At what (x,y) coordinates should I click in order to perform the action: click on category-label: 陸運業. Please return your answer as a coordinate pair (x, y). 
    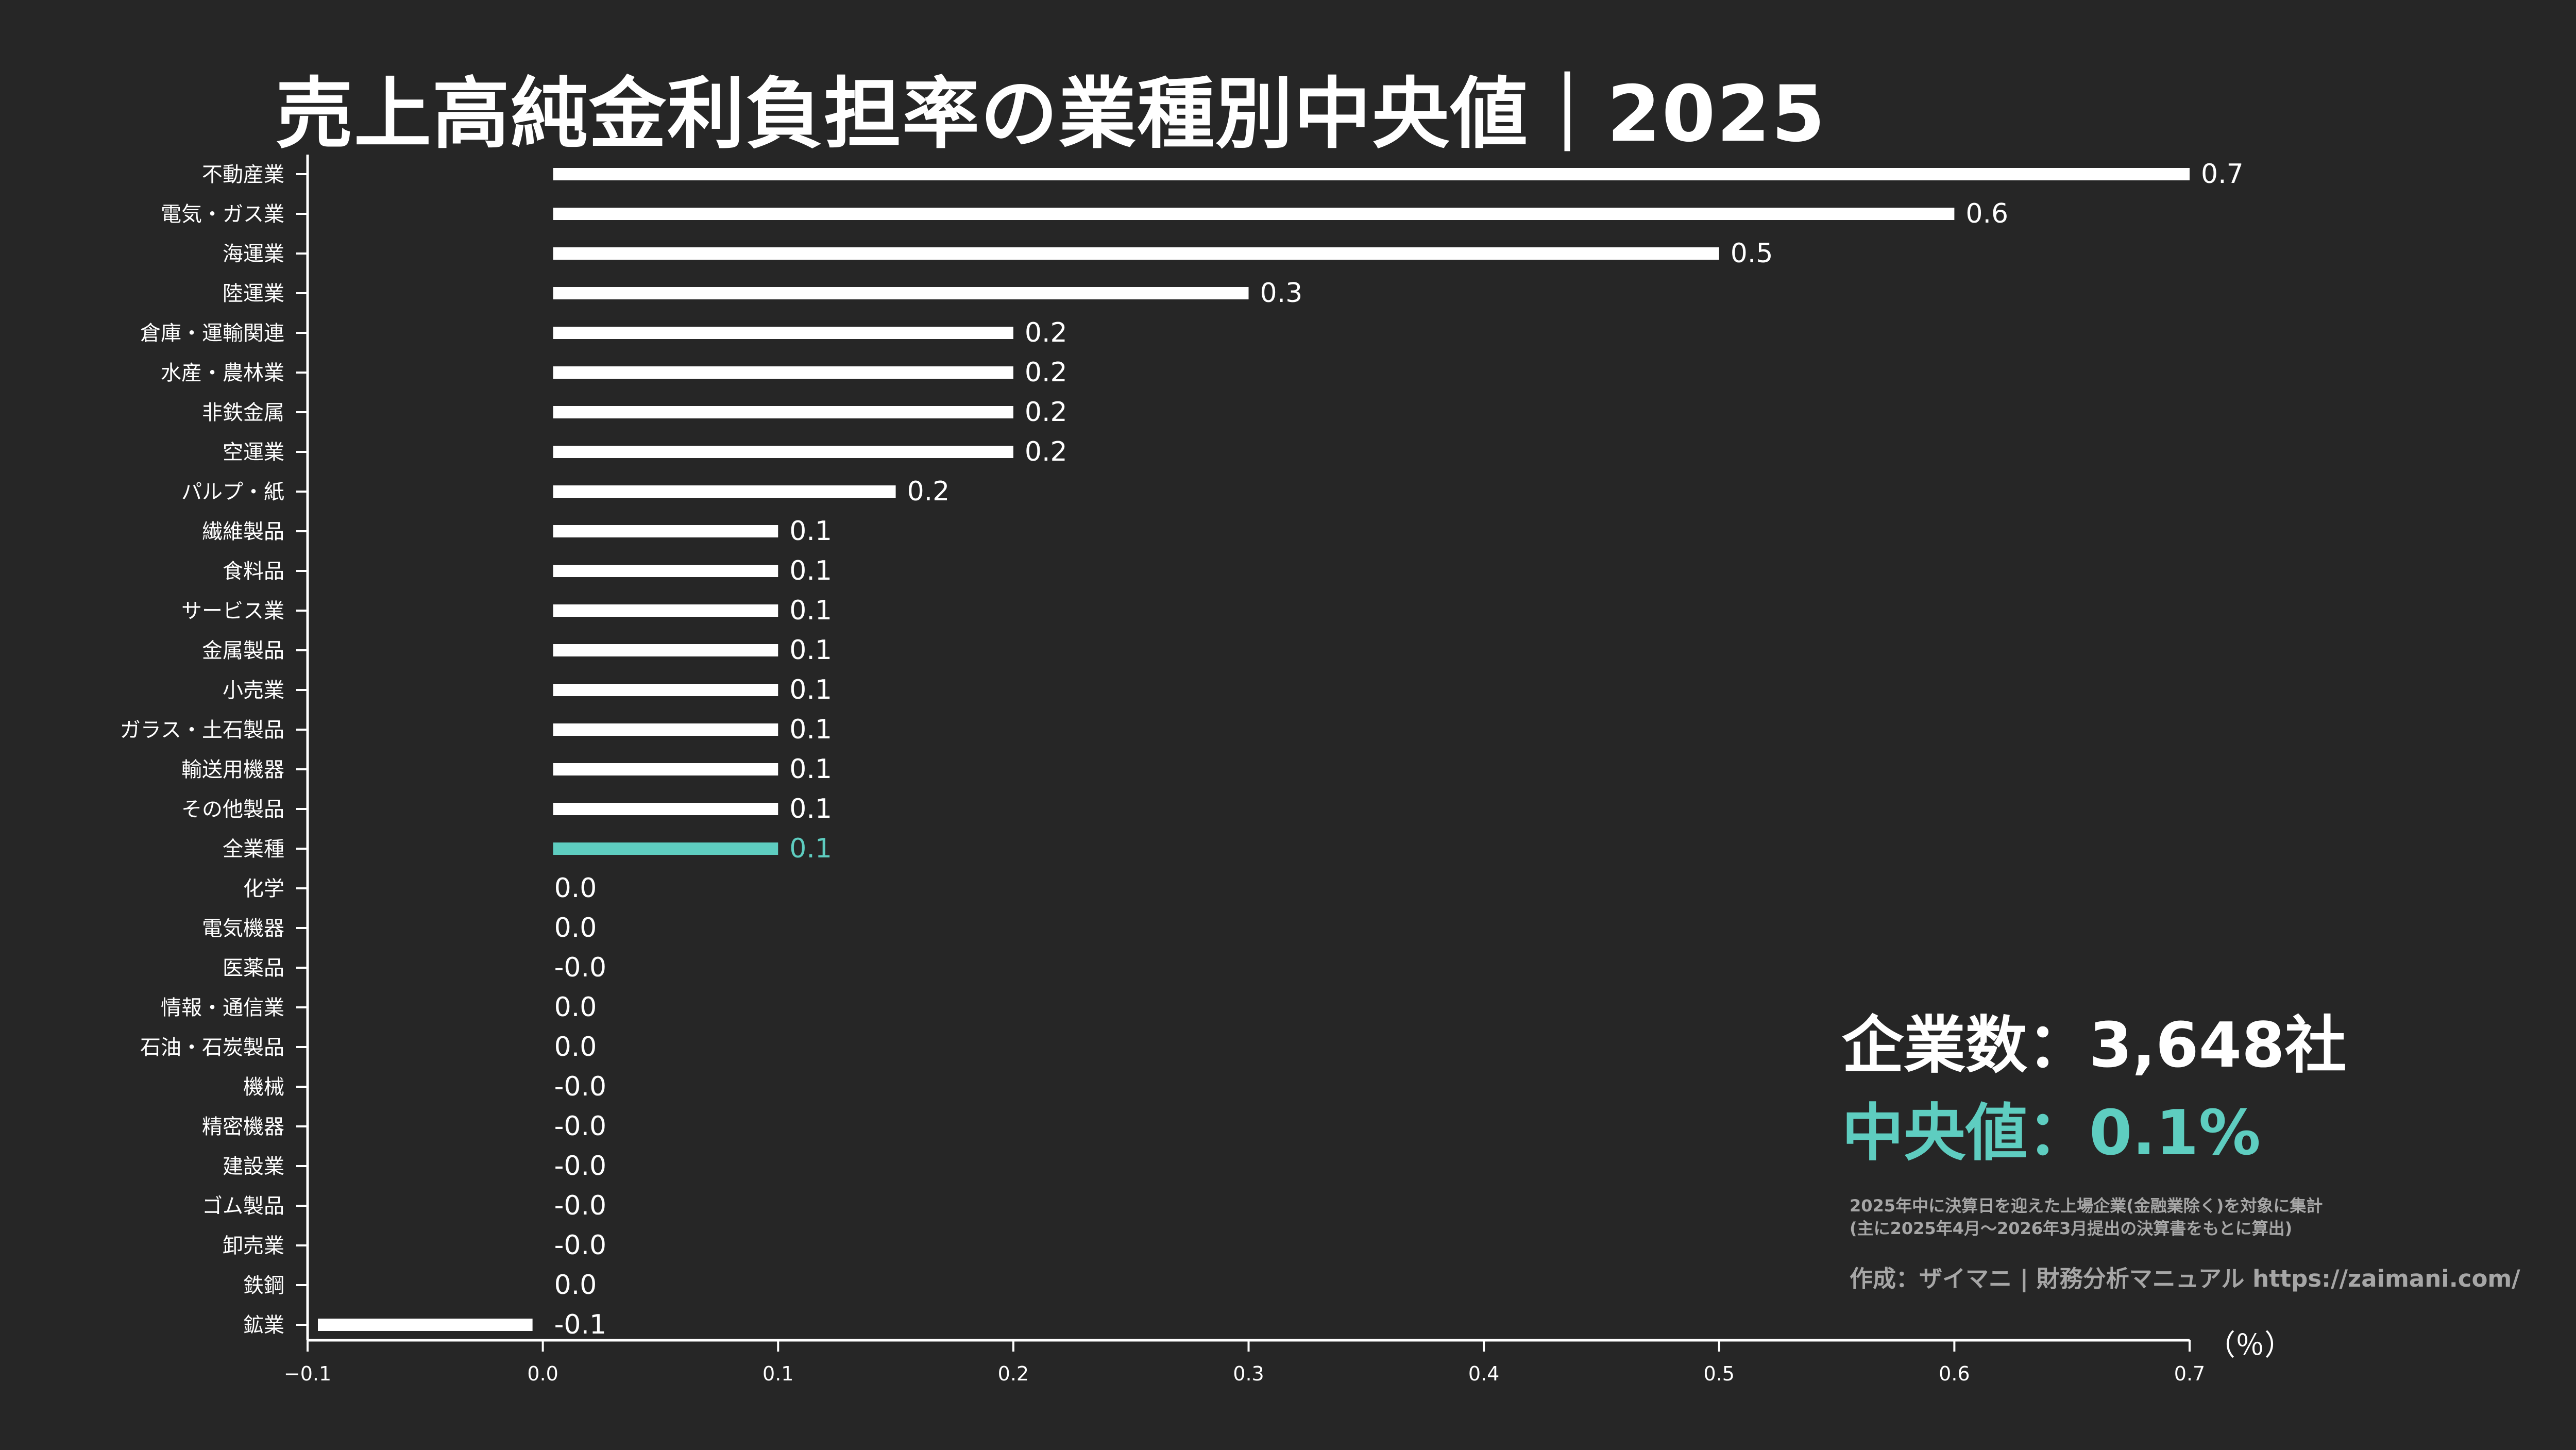
    Looking at the image, I should click on (253, 294).